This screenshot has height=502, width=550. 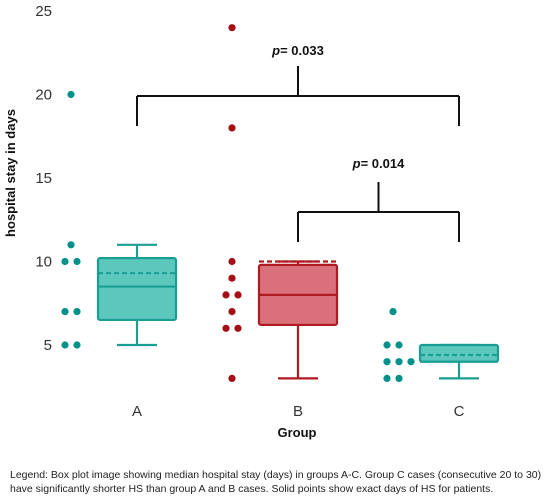 What do you see at coordinates (378, 199) in the screenshot?
I see `bracket-b-c: p= 0.014` at bounding box center [378, 199].